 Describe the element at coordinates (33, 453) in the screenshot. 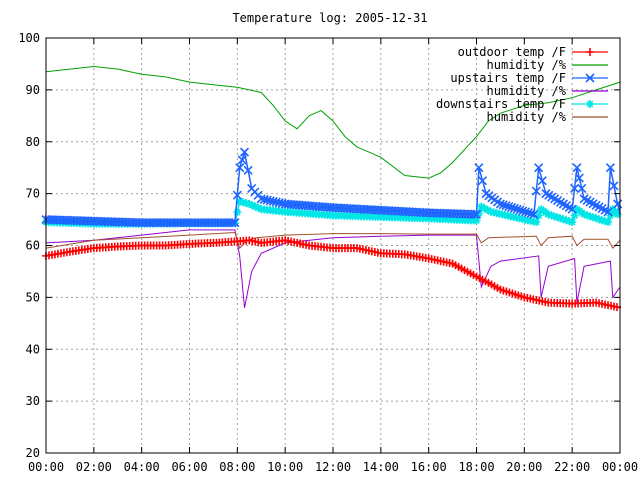

I see `y-tick-label: 20` at that location.